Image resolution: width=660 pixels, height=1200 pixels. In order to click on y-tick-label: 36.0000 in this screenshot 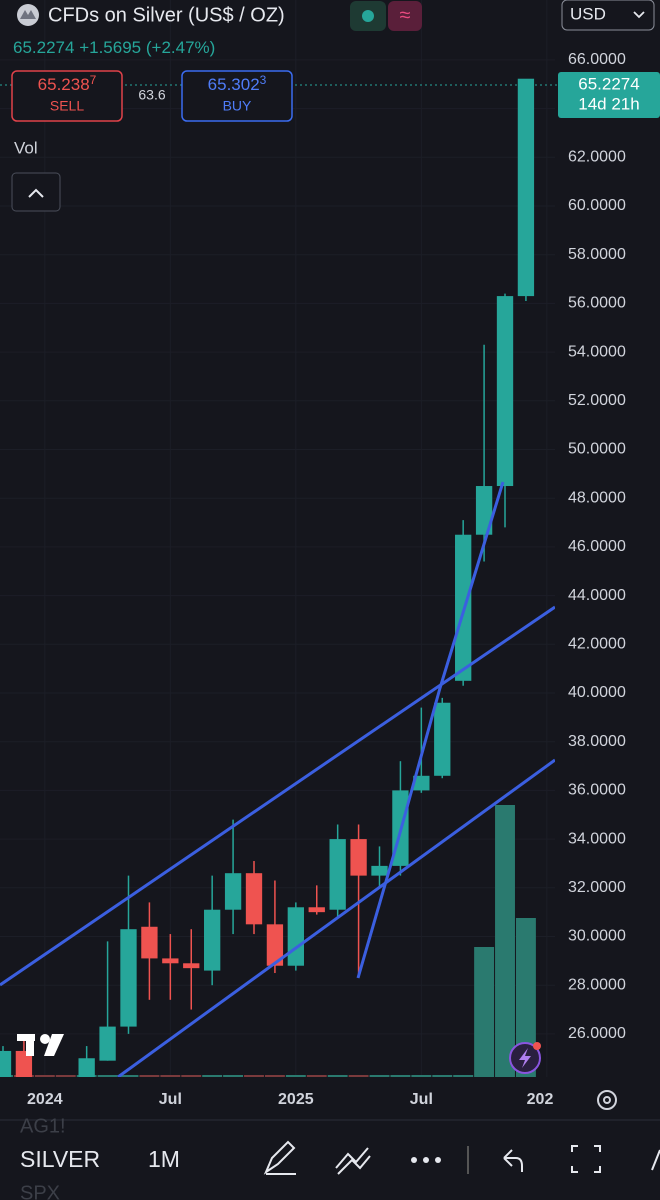, I will do `click(597, 790)`.